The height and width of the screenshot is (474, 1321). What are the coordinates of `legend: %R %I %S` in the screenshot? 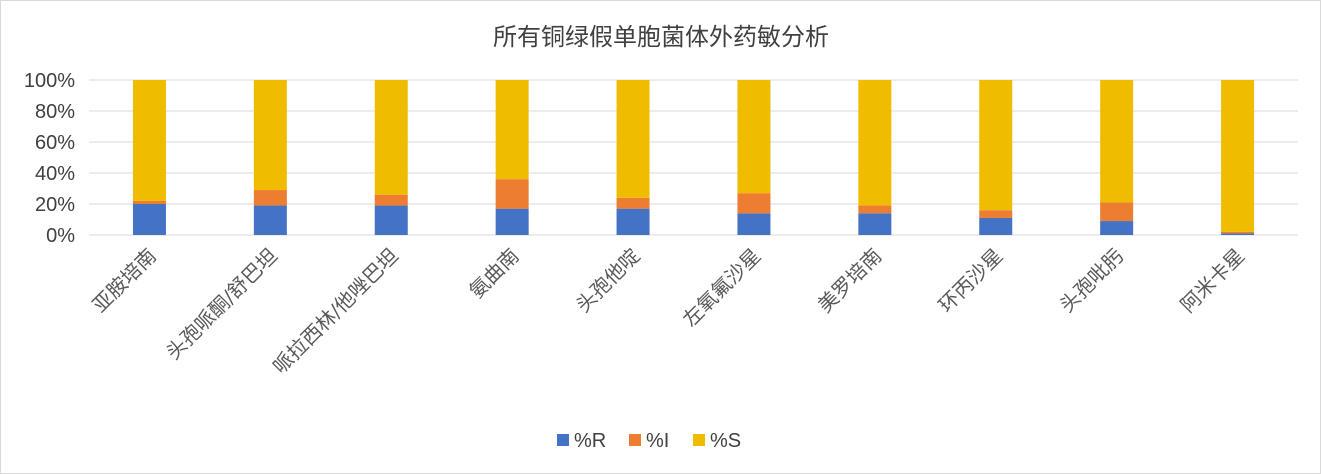 It's located at (649, 441).